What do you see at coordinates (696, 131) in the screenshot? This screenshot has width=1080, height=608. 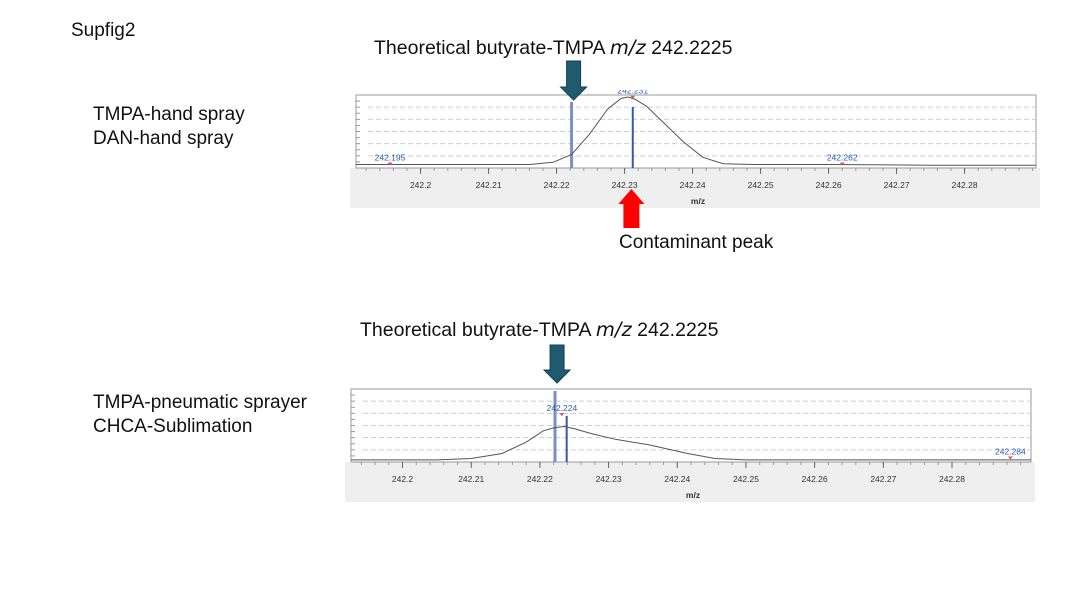 I see `panel1-profile-line` at bounding box center [696, 131].